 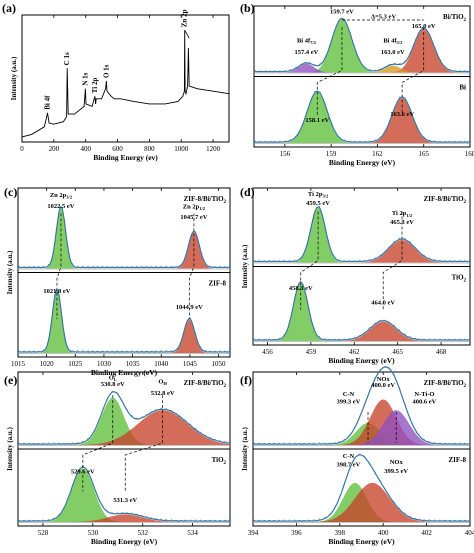 I want to click on panel-letter: (a), so click(x=9, y=8).